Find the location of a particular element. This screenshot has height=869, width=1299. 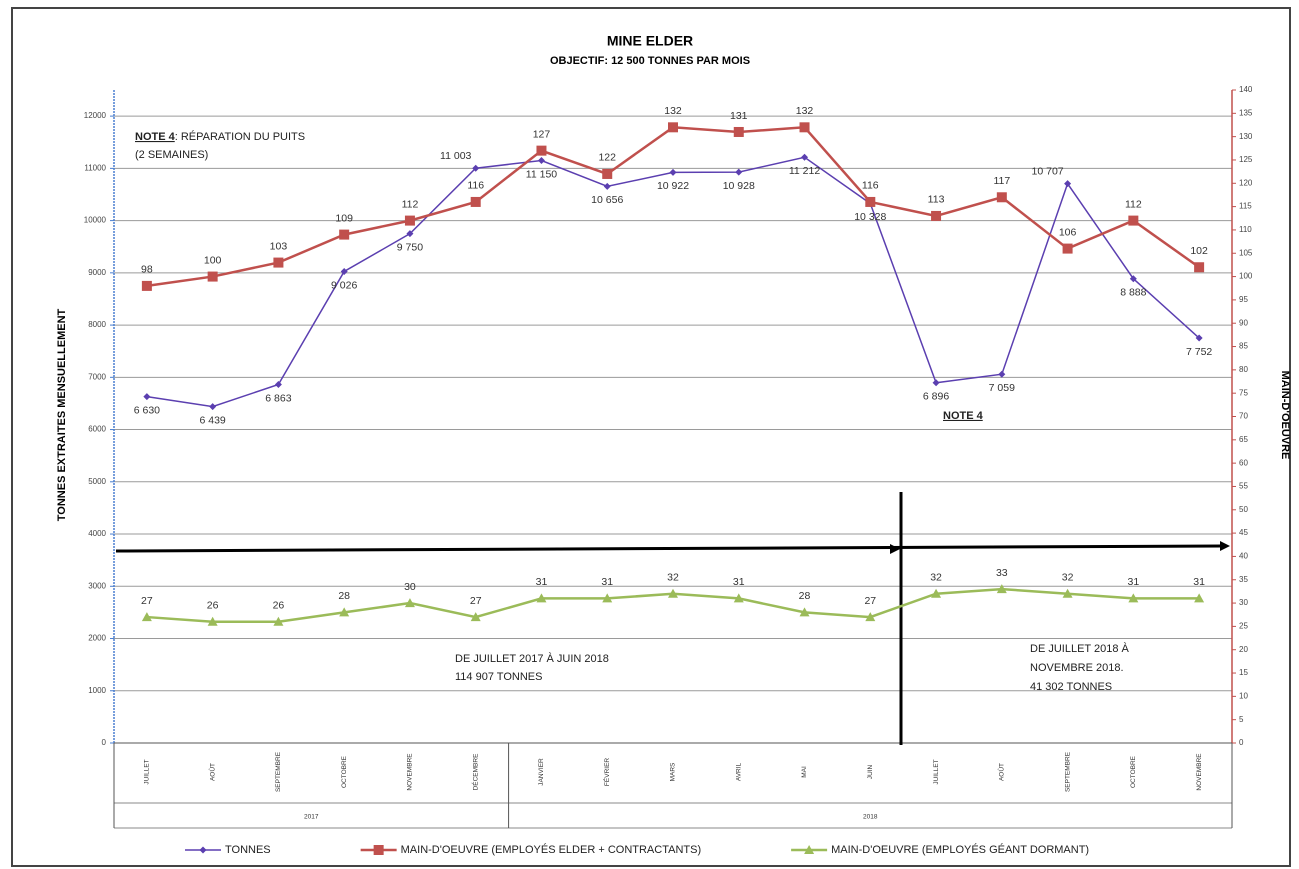

data-label: 122 is located at coordinates (607, 158).